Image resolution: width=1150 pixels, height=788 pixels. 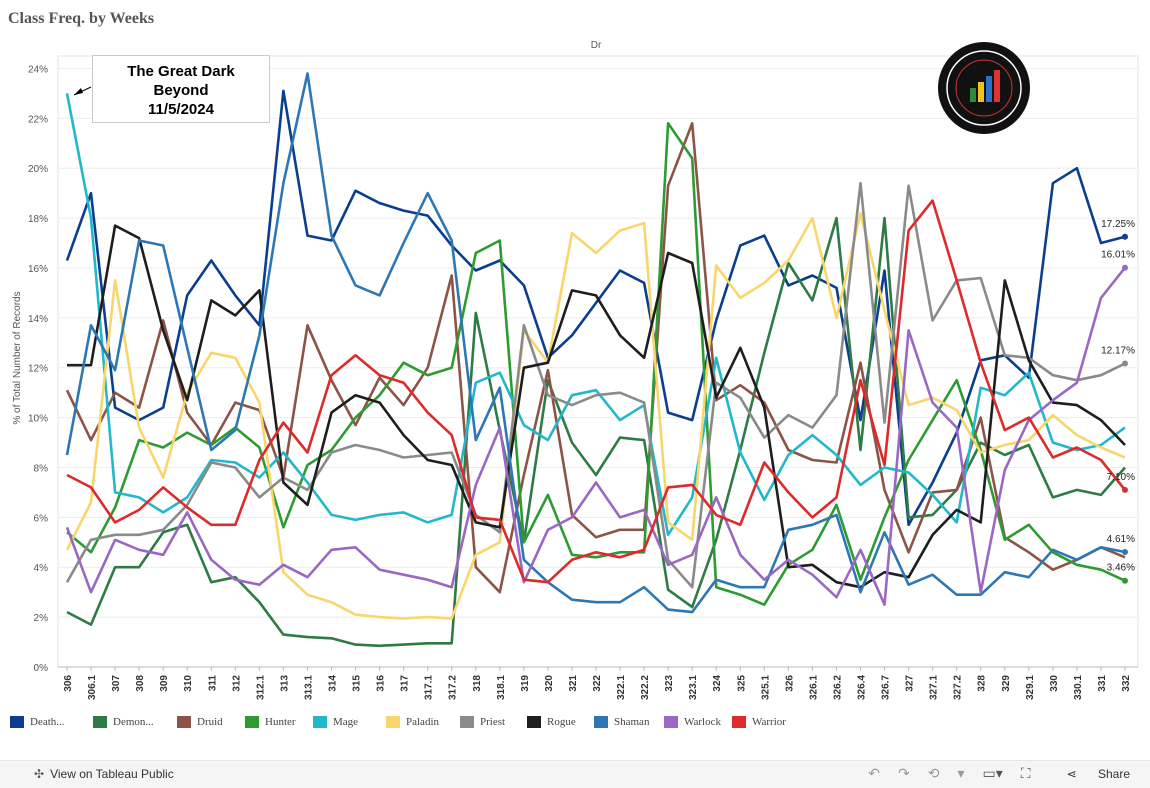 What do you see at coordinates (181, 109) in the screenshot?
I see `annotation-line-3: 11/5/2024` at bounding box center [181, 109].